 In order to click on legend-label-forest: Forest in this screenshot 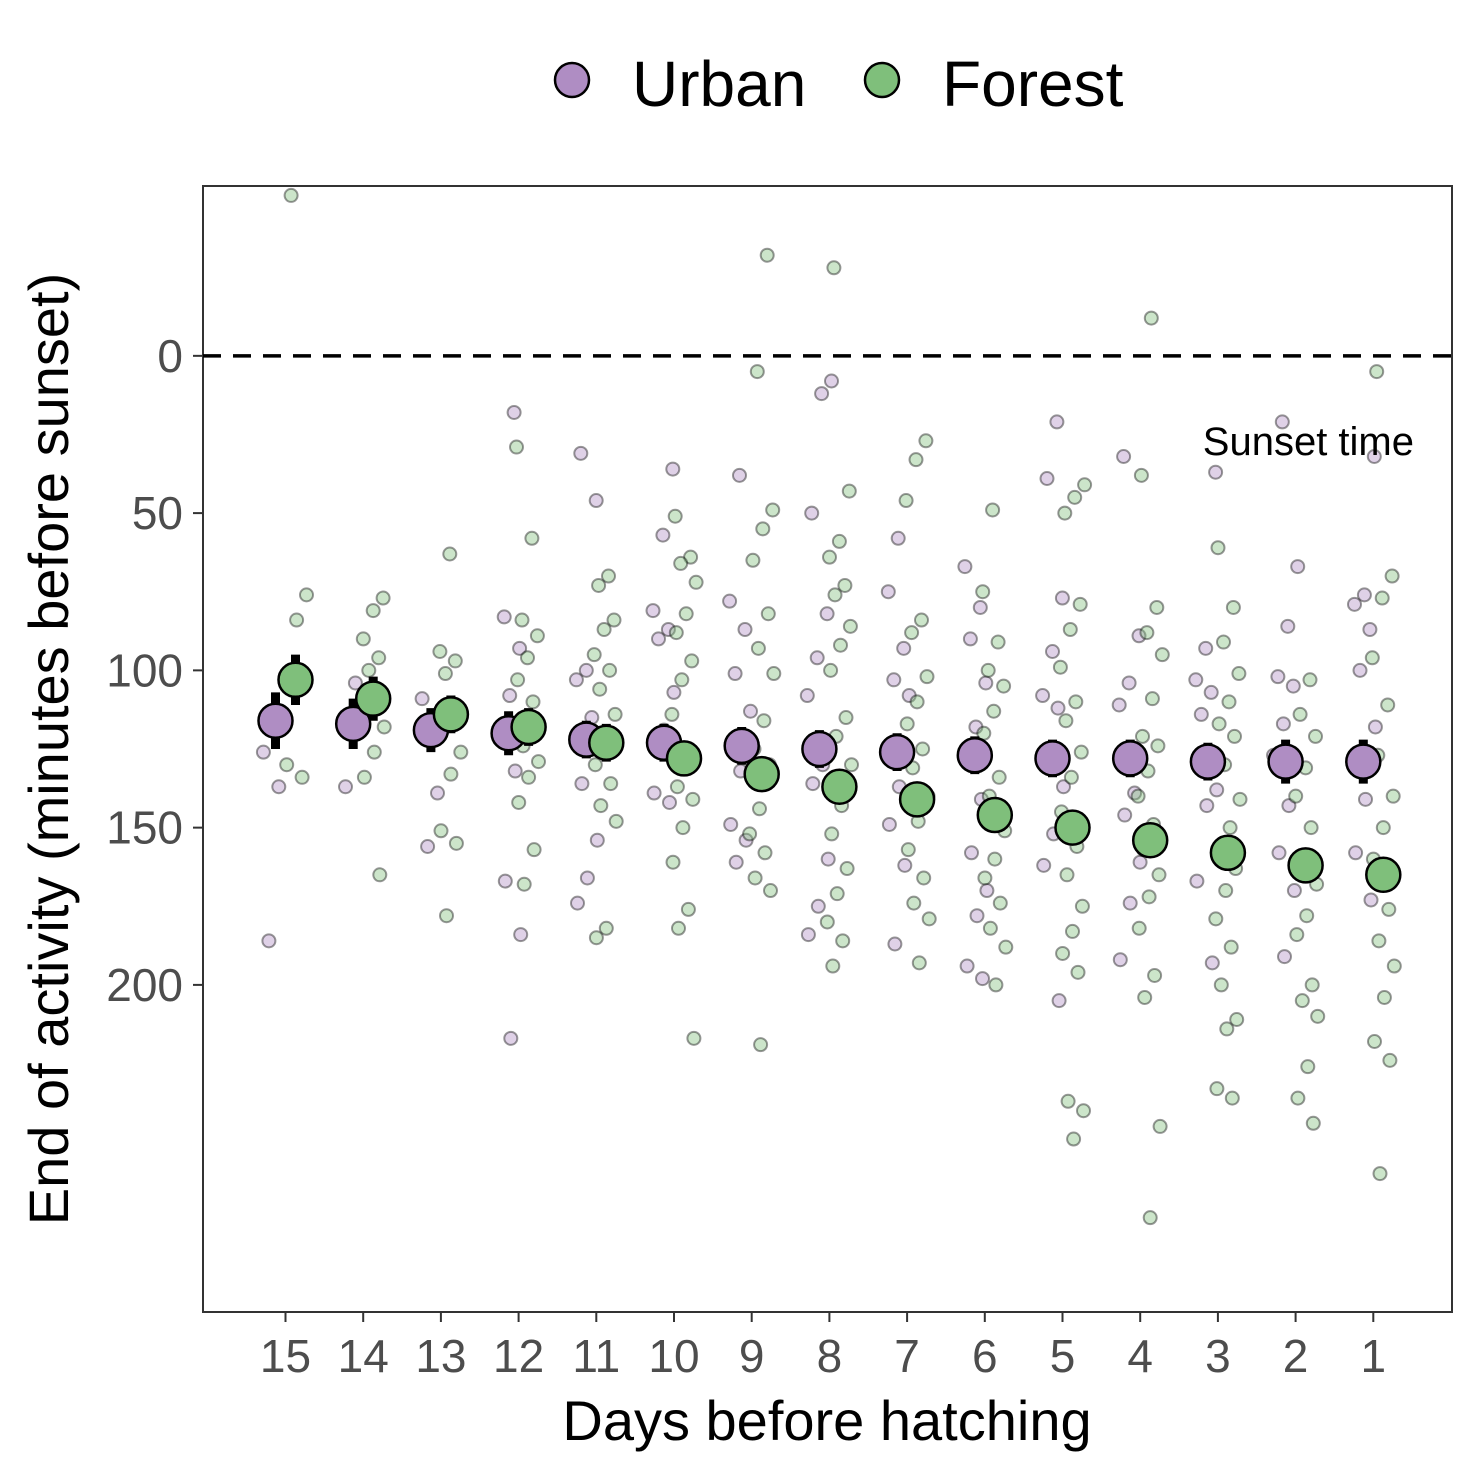, I will do `click(1033, 84)`.